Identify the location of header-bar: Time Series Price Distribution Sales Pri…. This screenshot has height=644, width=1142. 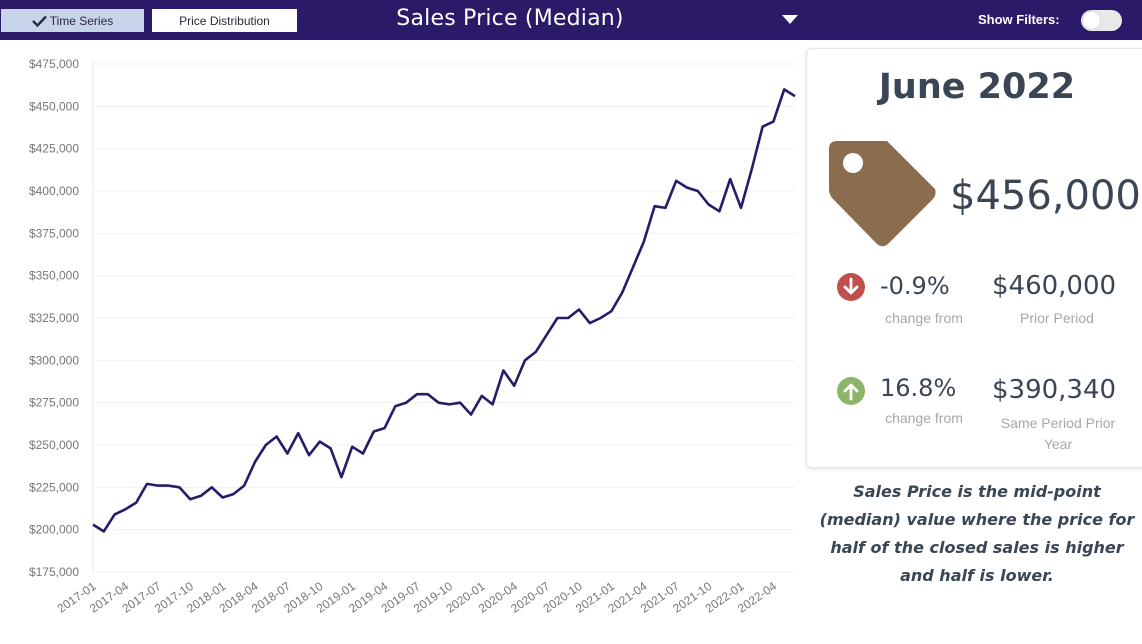
(571, 20).